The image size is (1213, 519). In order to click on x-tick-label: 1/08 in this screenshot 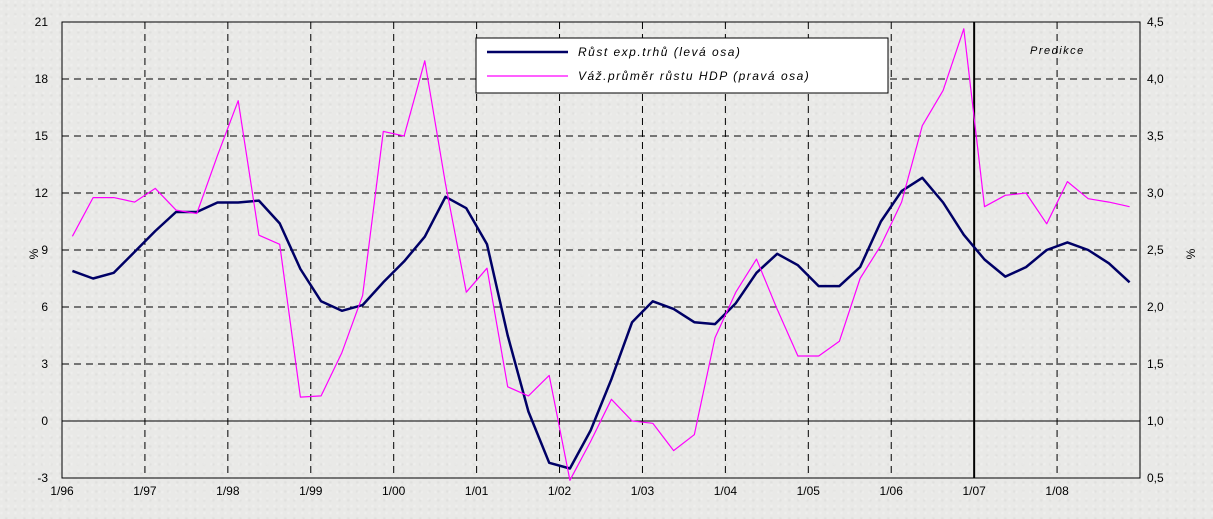, I will do `click(1057, 491)`.